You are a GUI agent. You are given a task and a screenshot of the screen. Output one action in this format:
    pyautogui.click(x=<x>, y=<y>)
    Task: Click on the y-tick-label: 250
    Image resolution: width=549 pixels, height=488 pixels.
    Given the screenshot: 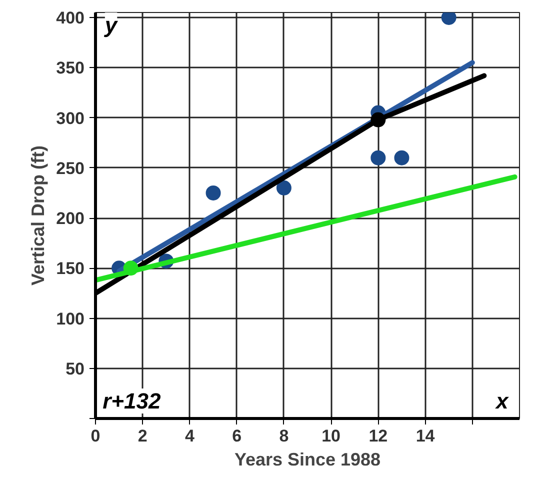 What is the action you would take?
    pyautogui.click(x=70, y=168)
    